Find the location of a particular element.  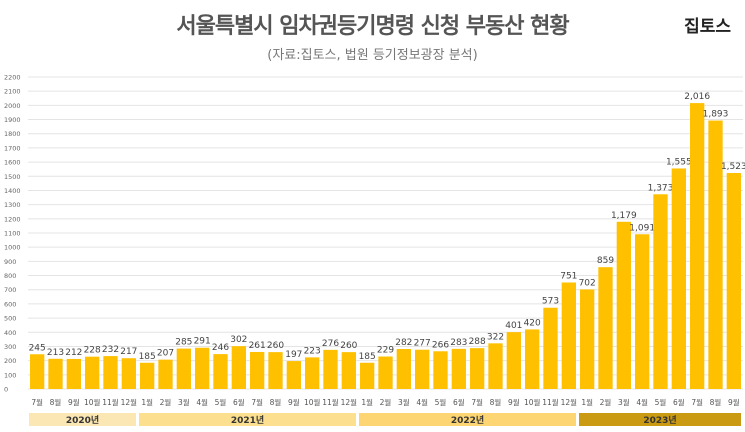

data-label: 751 is located at coordinates (568, 276).